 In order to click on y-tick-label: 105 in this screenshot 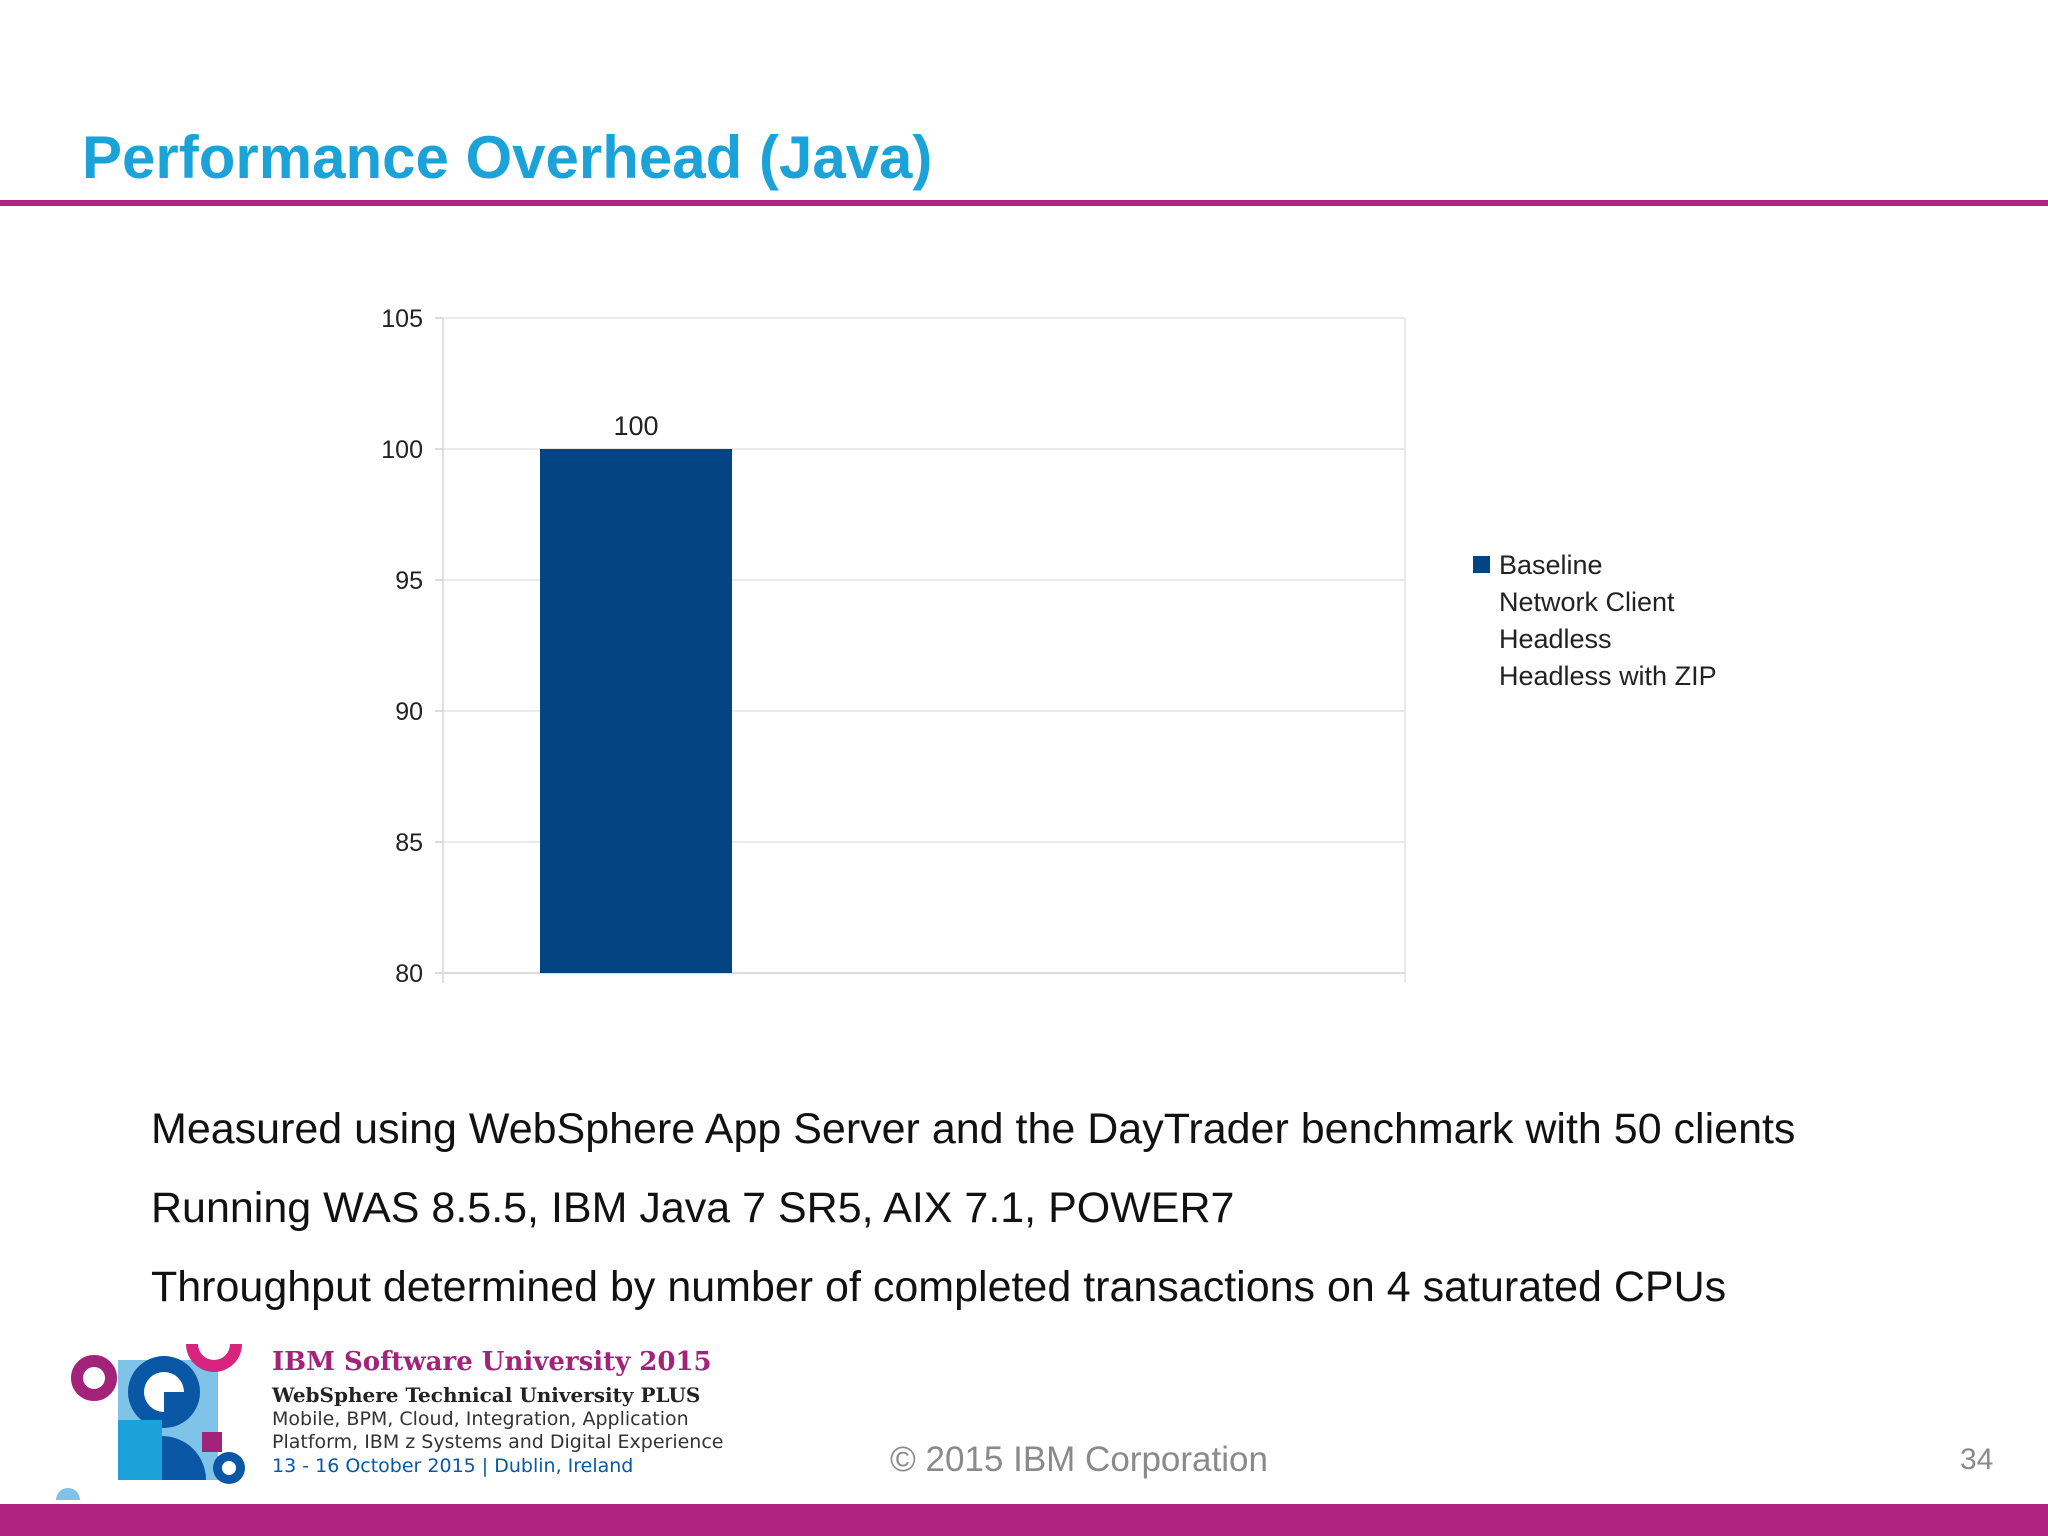, I will do `click(402, 319)`.